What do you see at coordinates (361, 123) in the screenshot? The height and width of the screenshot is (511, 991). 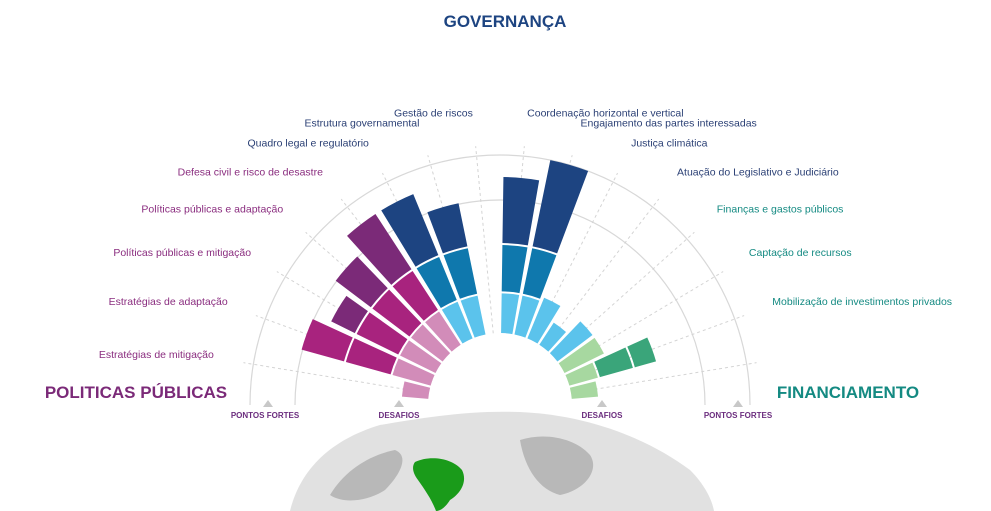 I see `category-label: Estrutura governamental` at bounding box center [361, 123].